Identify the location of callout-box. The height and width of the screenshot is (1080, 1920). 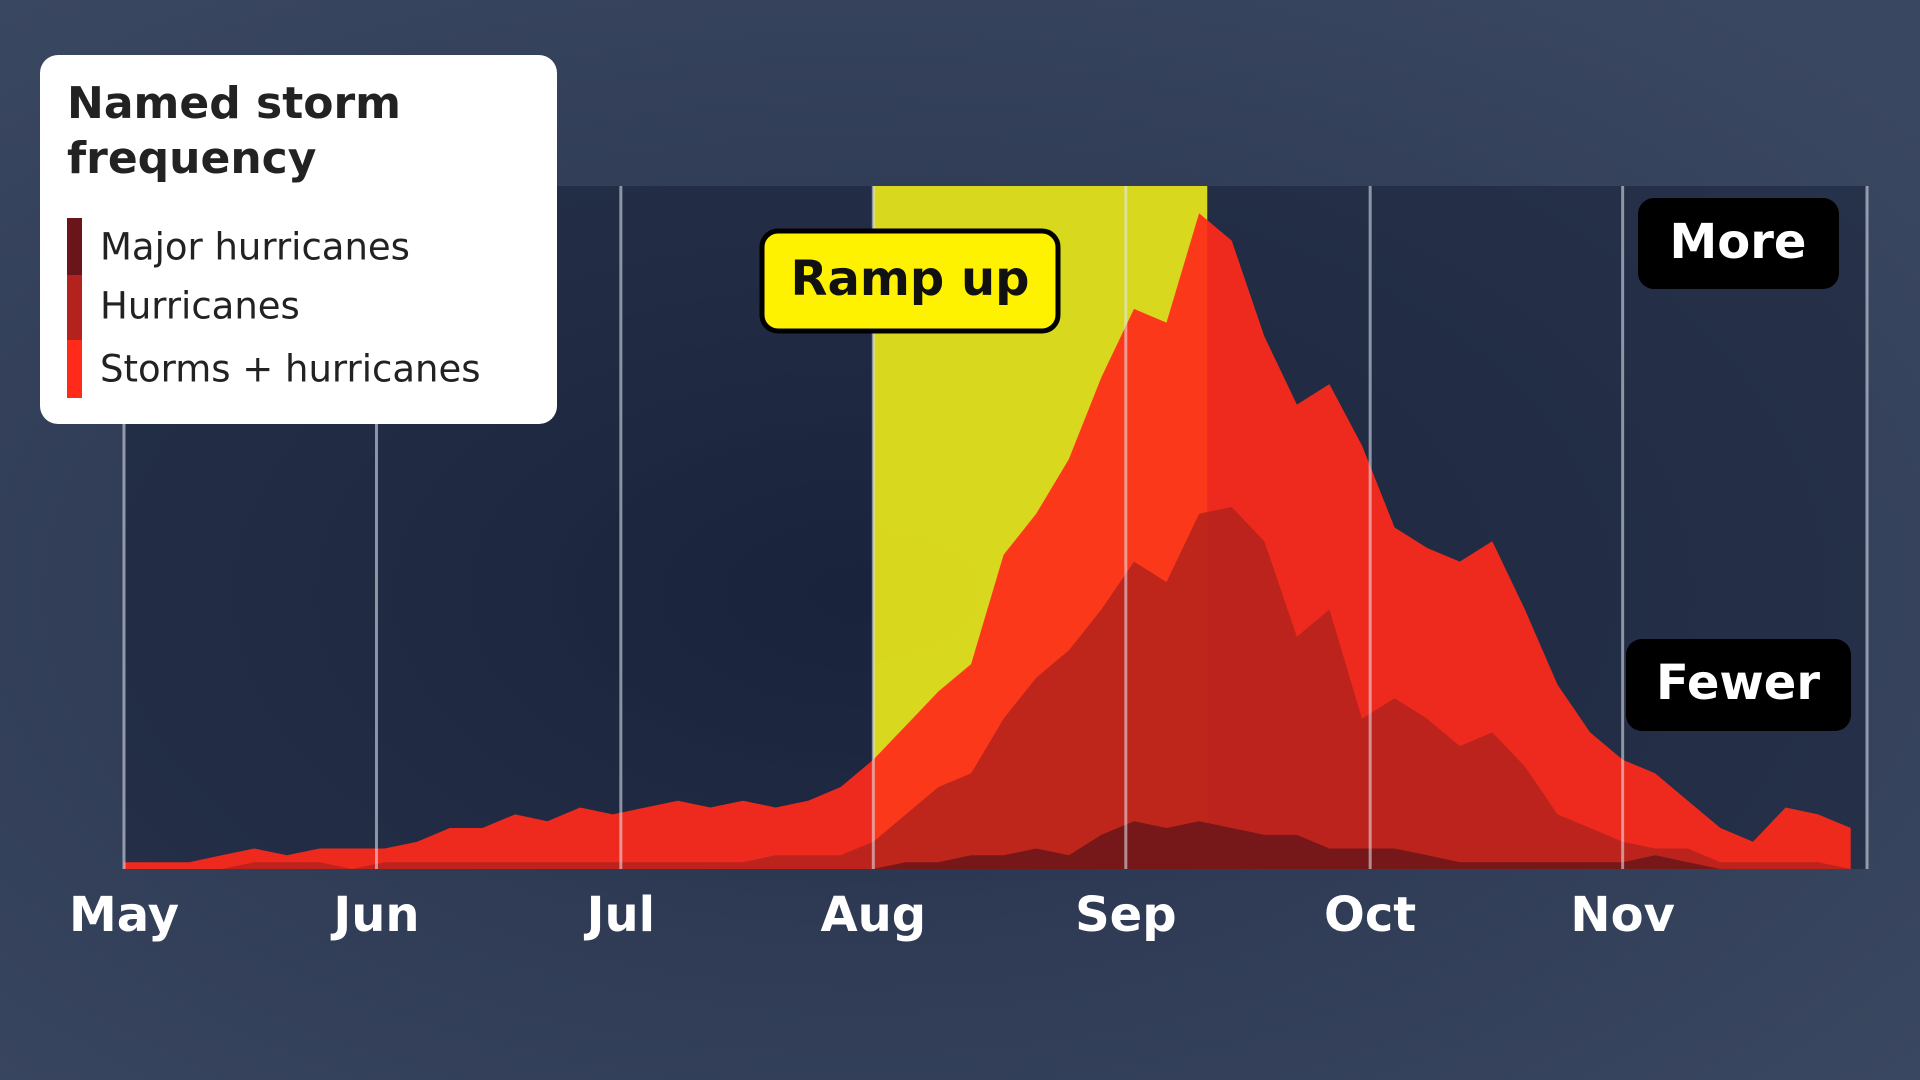
(910, 281).